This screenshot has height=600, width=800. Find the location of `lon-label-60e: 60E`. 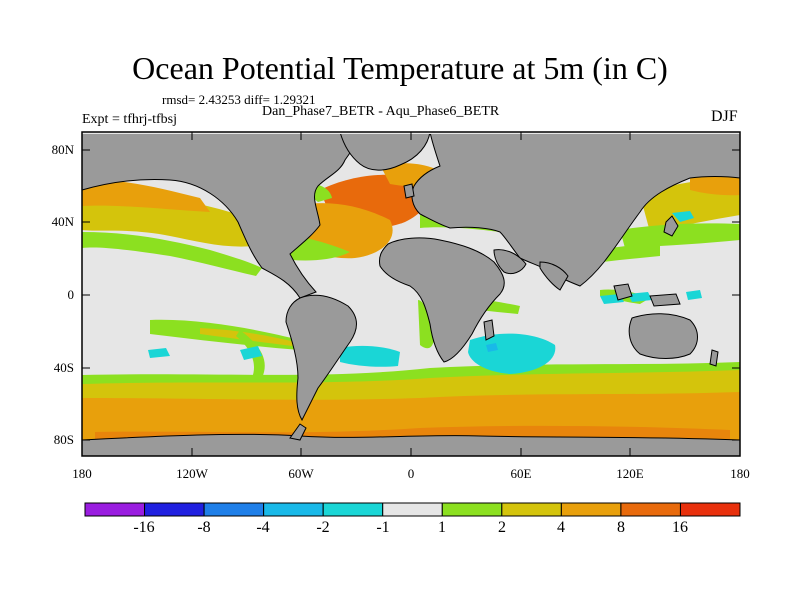

lon-label-60e: 60E is located at coordinates (521, 473).